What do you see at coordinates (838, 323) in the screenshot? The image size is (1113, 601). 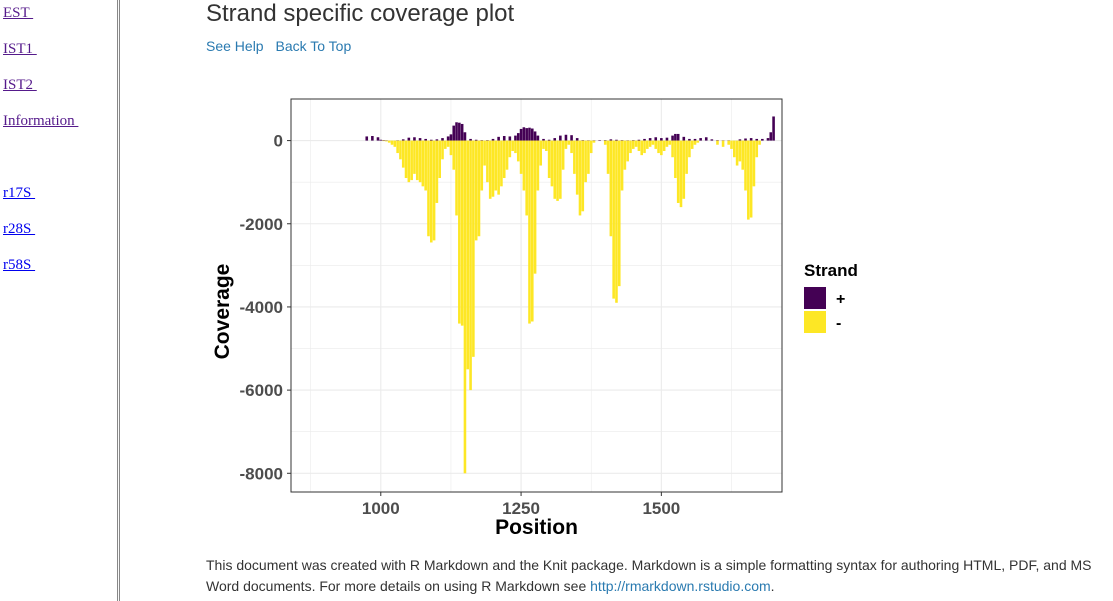 I see `legend-label-minus: -` at bounding box center [838, 323].